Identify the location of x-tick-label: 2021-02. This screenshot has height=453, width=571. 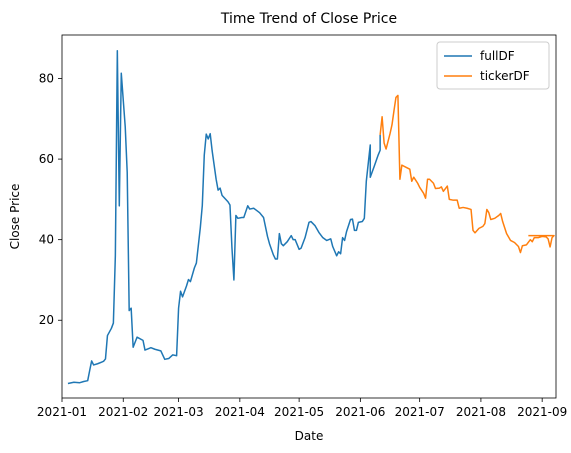
(123, 412).